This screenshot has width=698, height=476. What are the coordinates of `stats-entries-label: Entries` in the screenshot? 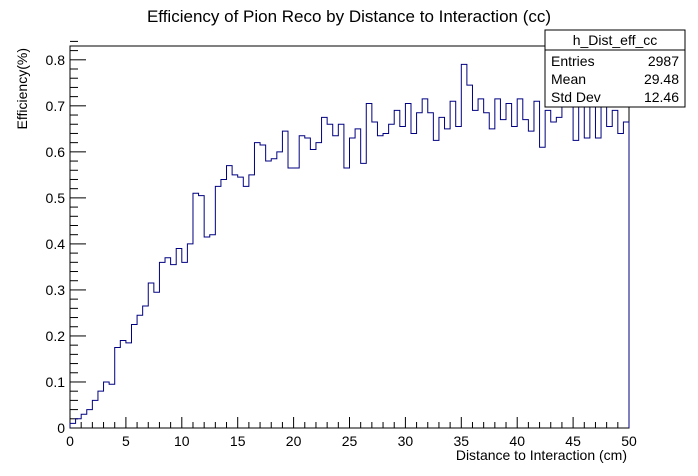 It's located at (573, 61).